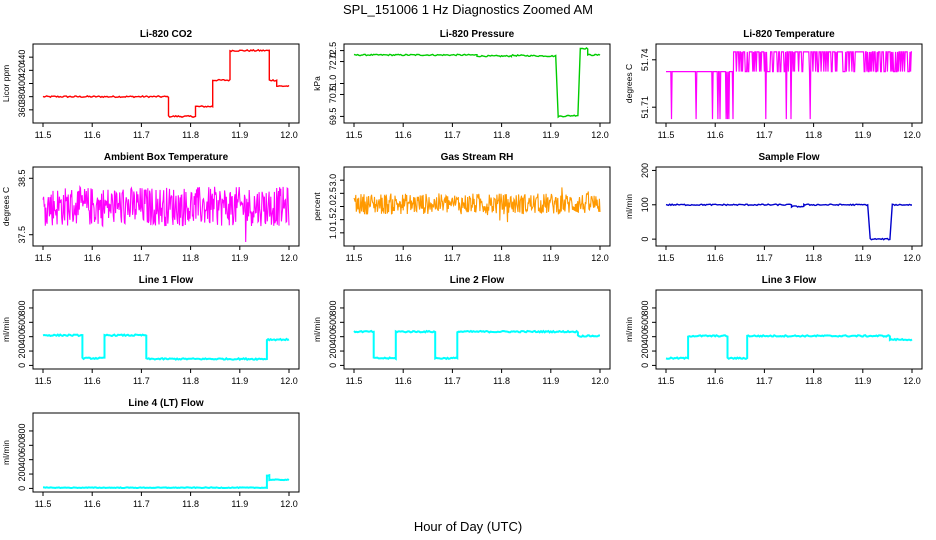 The image size is (936, 540). What do you see at coordinates (333, 206) in the screenshot?
I see `y-tick-label: 2.0` at bounding box center [333, 206].